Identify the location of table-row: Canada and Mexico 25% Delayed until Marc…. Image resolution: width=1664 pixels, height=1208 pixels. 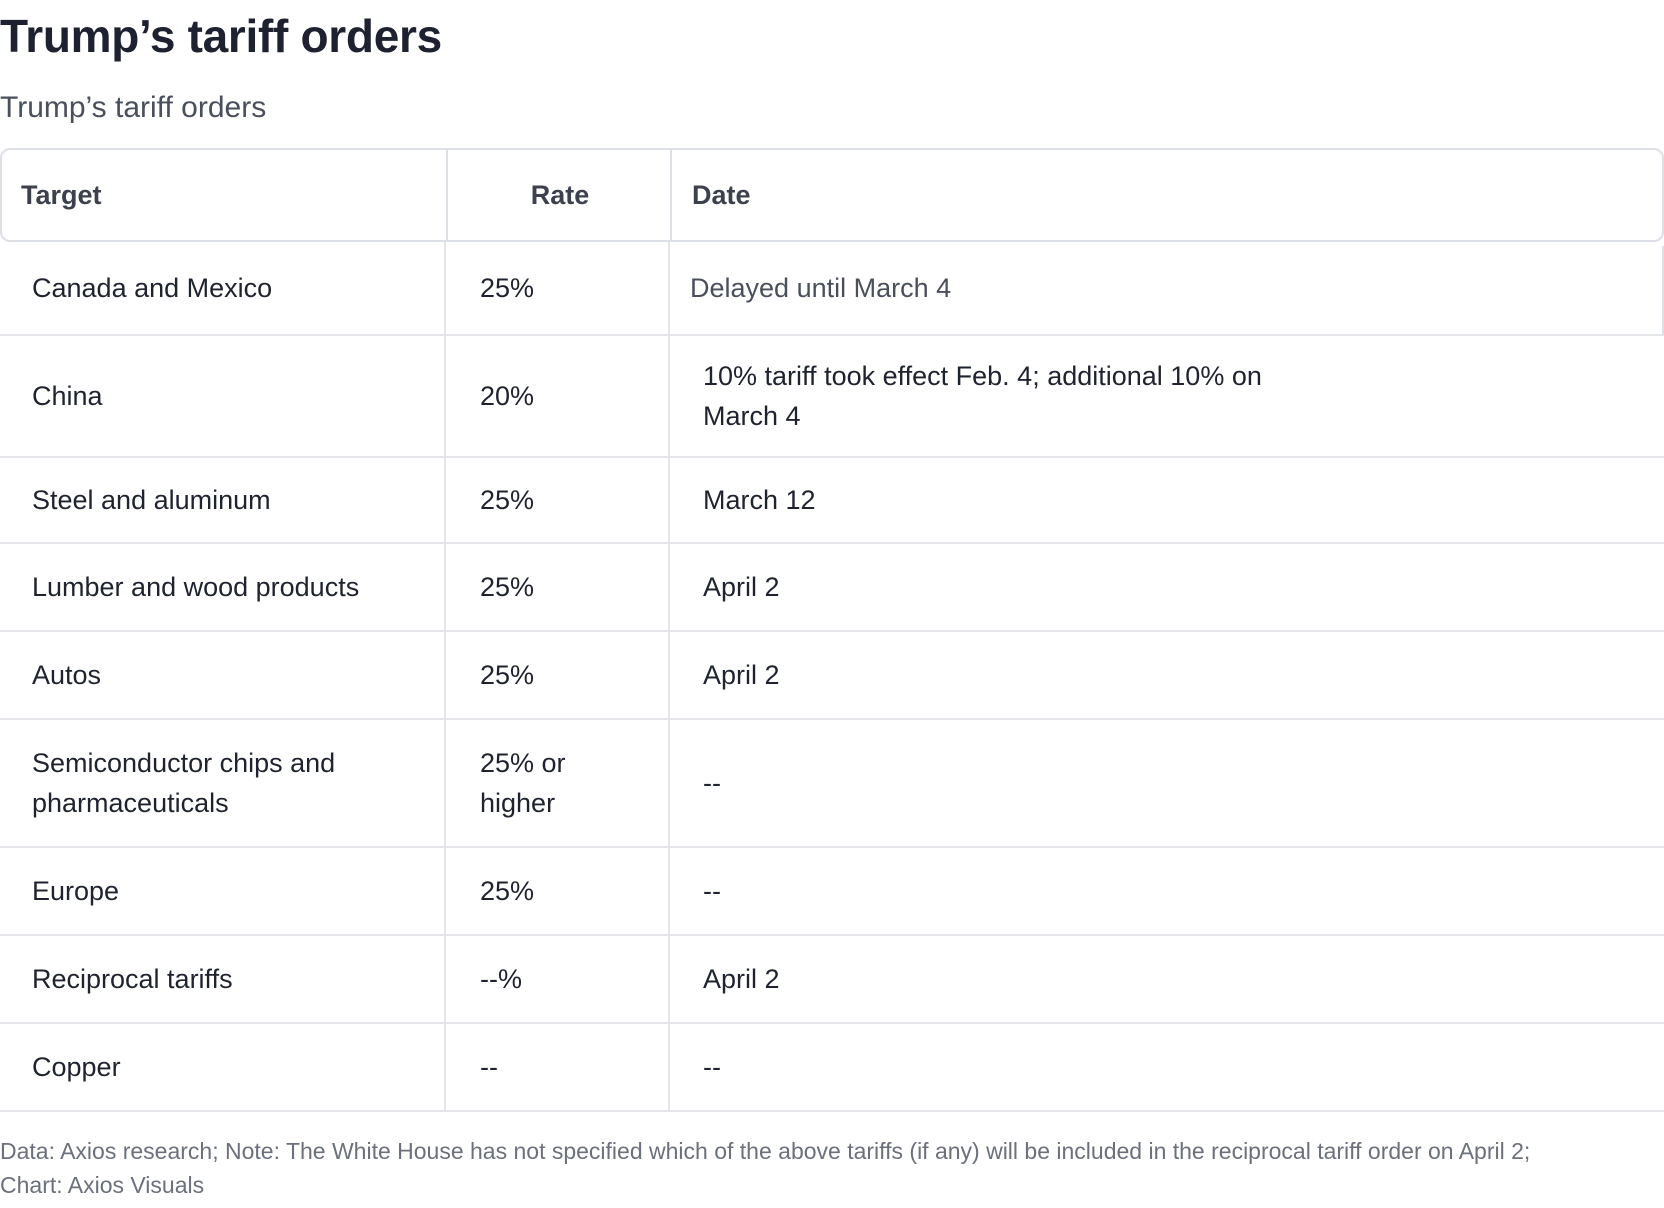
(832, 289).